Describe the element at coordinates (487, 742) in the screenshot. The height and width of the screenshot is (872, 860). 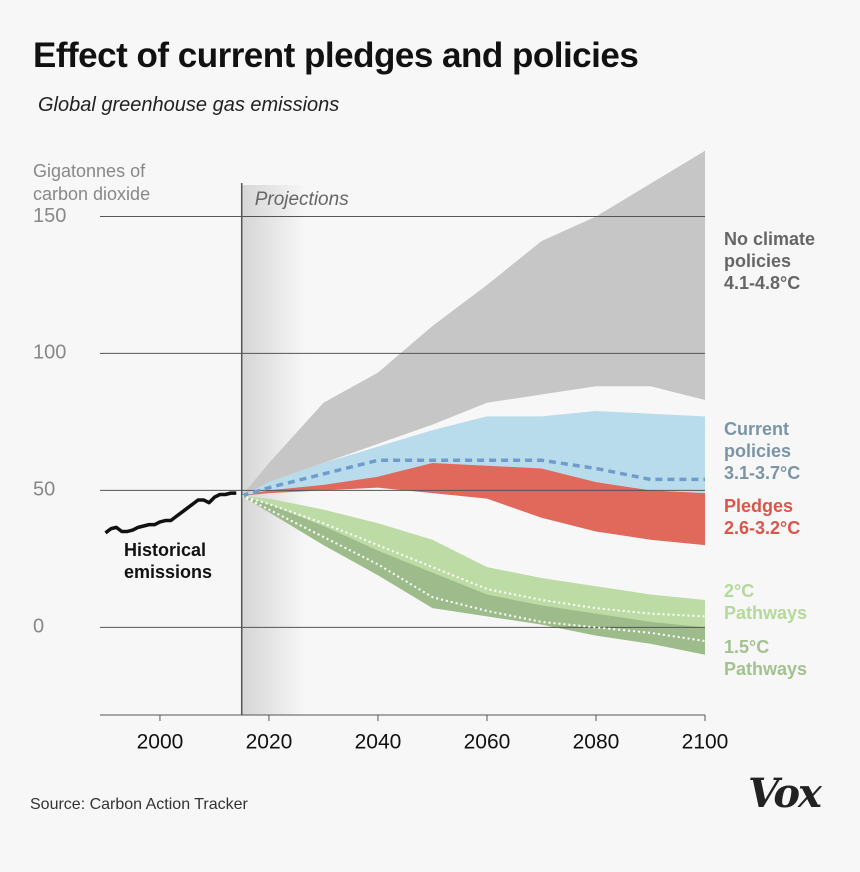
I see `x-tick-label: 2060` at that location.